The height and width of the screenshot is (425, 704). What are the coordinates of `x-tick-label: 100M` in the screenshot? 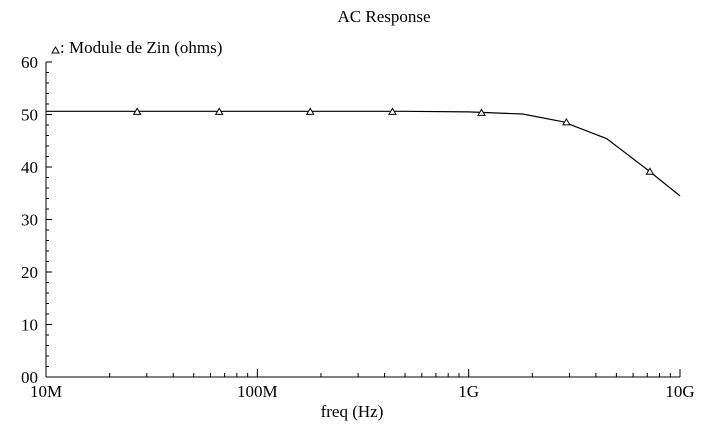 It's located at (257, 391).